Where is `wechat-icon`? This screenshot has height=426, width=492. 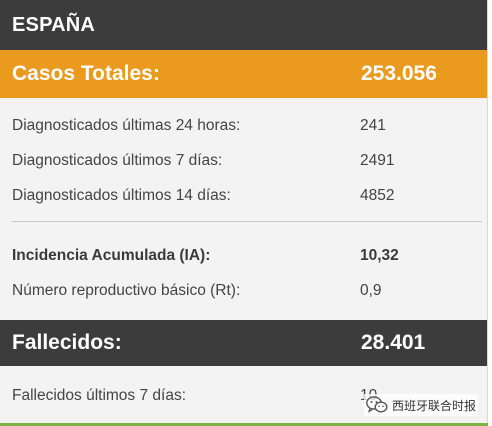 wechat-icon is located at coordinates (377, 405).